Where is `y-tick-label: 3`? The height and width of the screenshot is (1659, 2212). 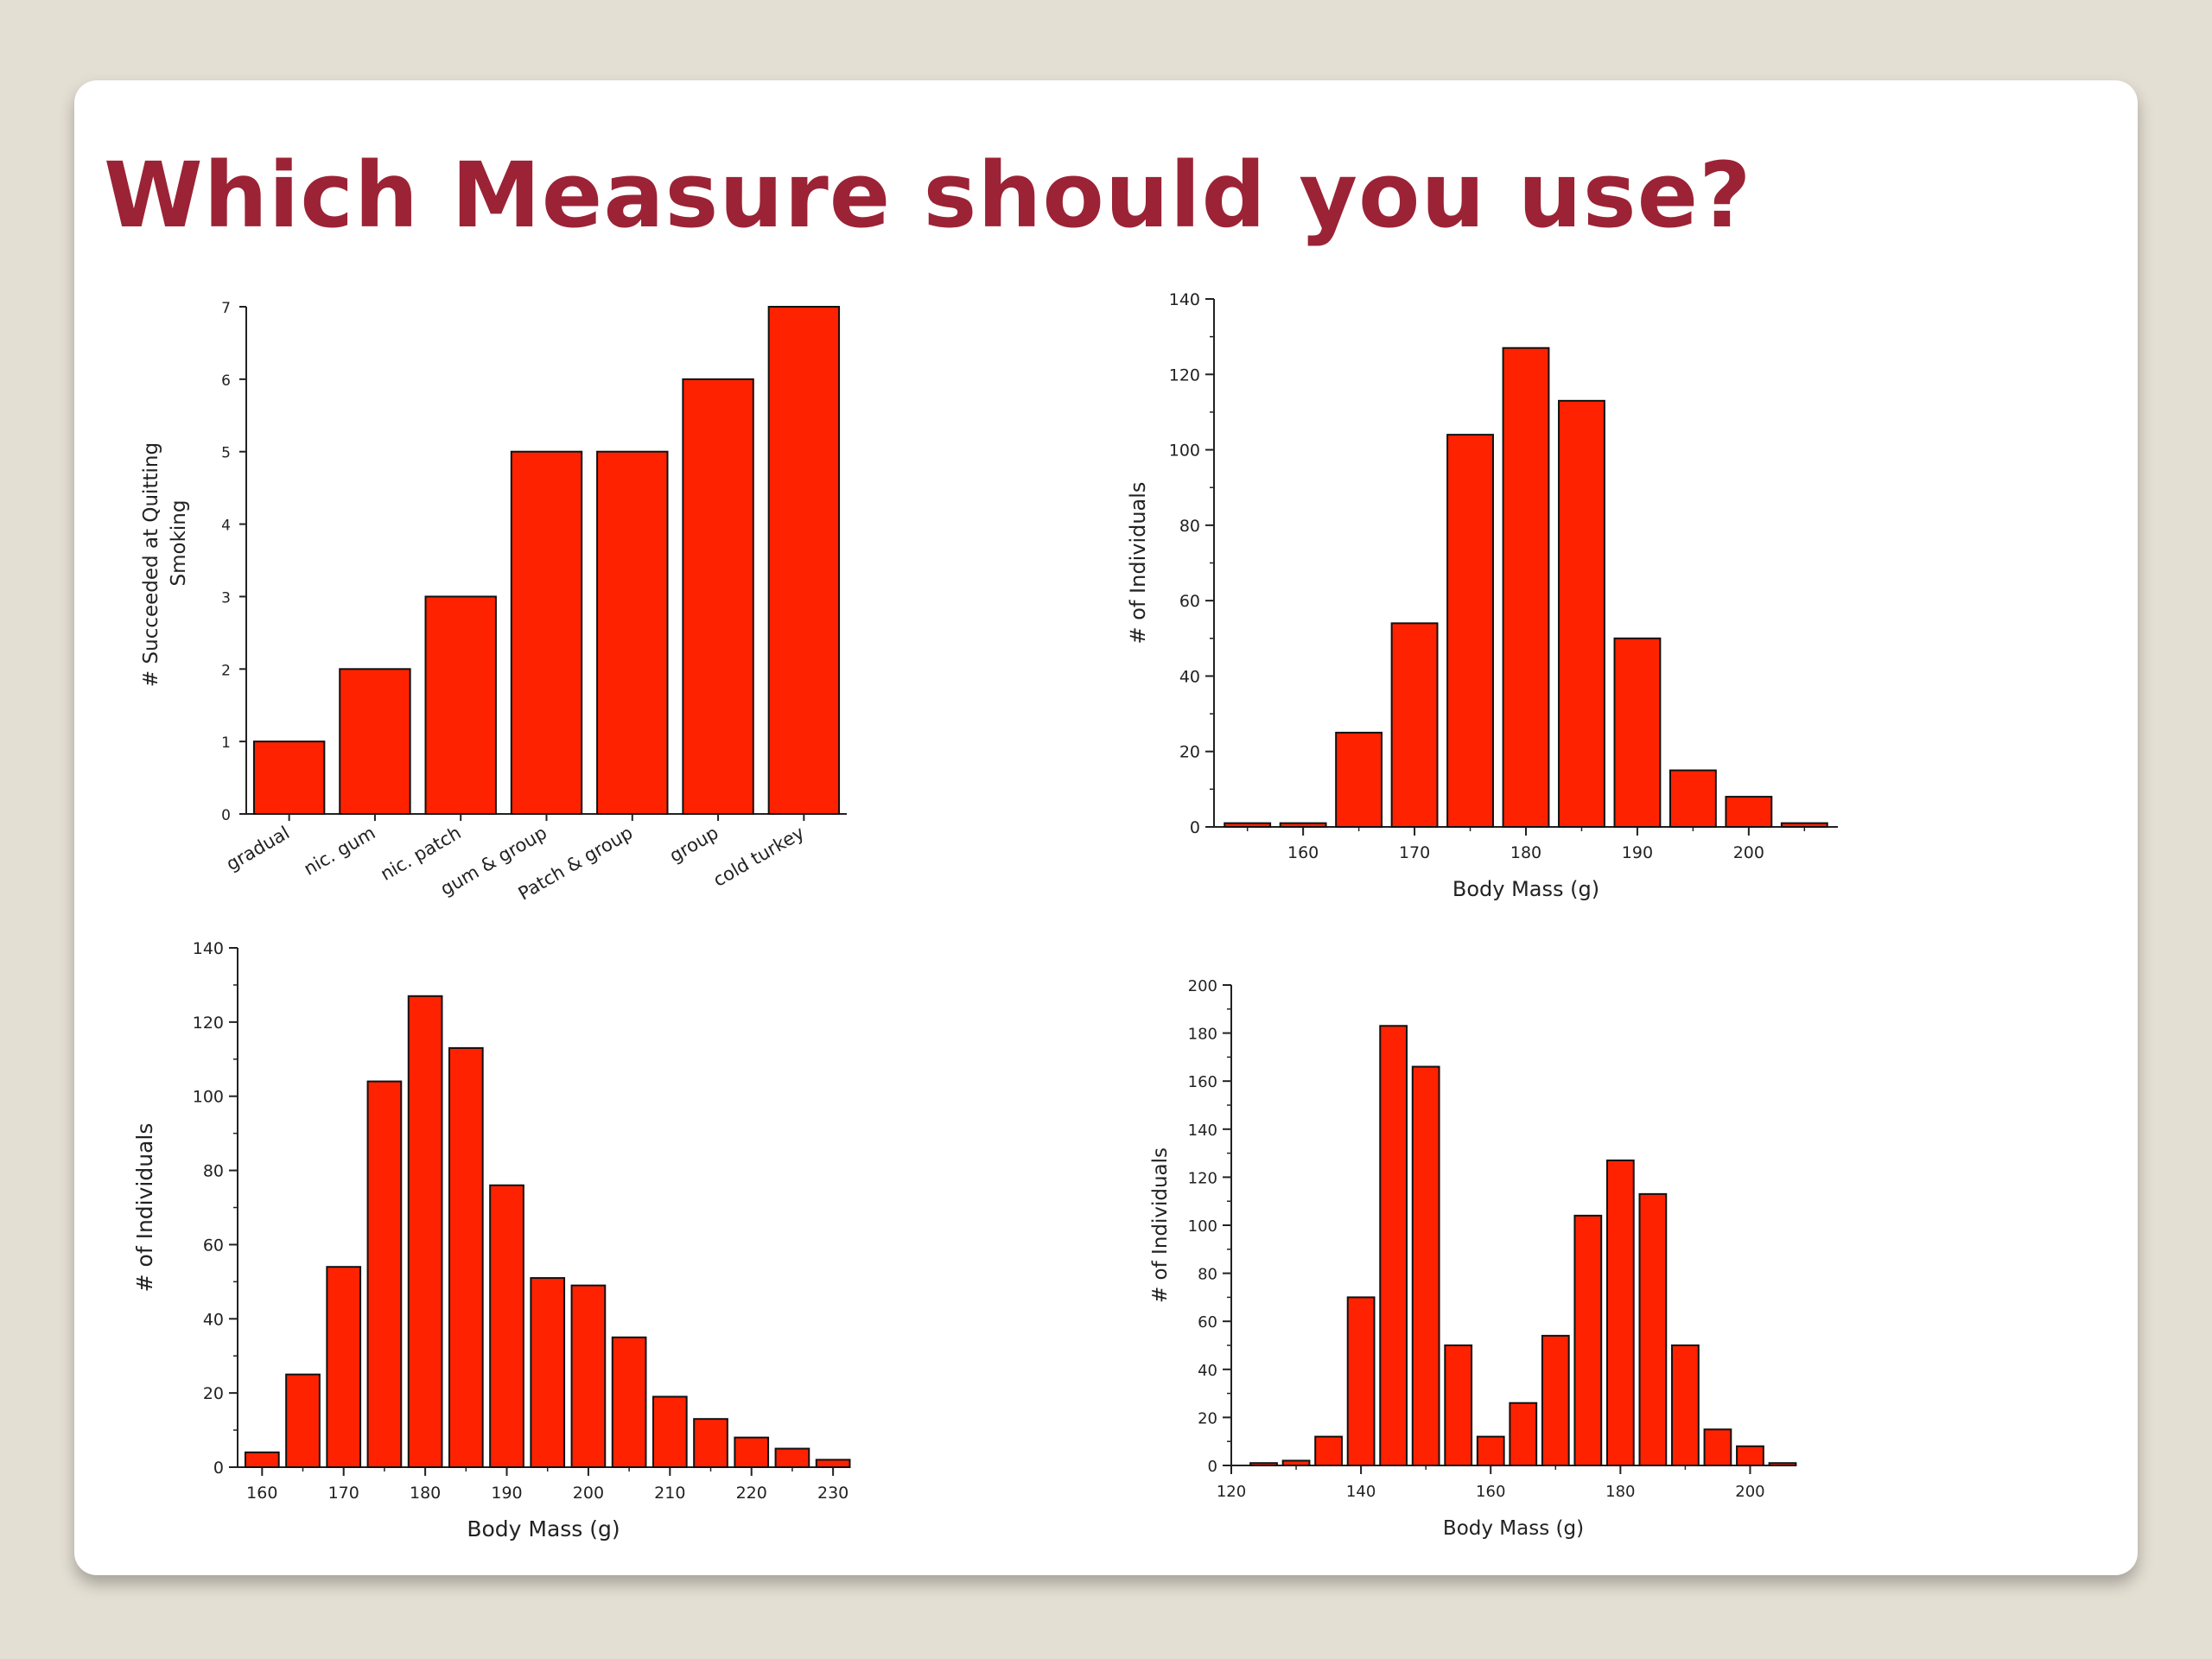
y-tick-label: 3 is located at coordinates (226, 598).